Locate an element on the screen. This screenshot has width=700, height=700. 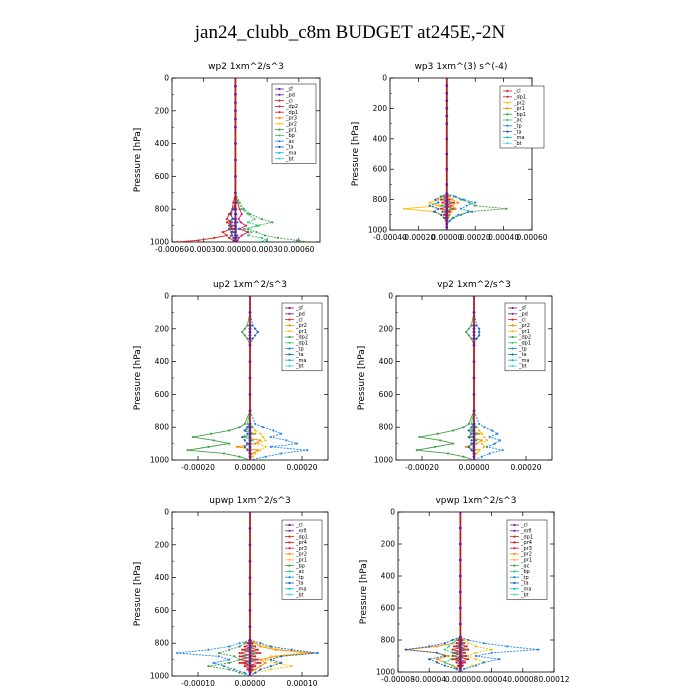
series-line-bp is located at coordinates (229, 594).